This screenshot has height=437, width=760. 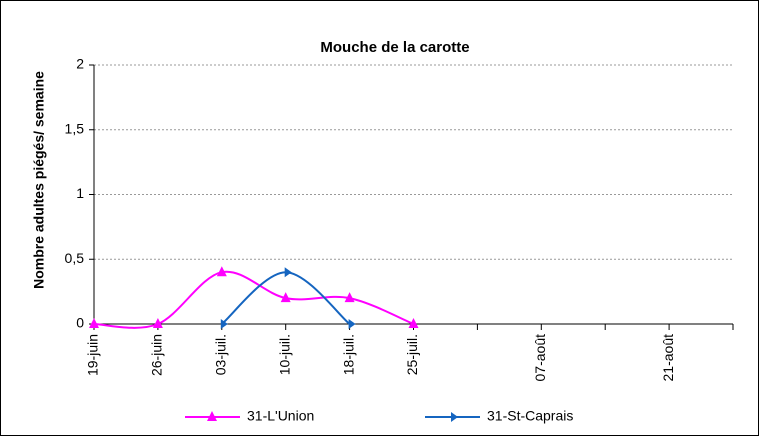 I want to click on series-line, so click(x=253, y=299).